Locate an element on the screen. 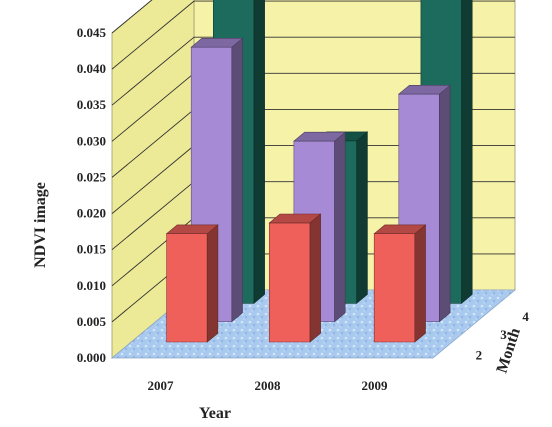 The height and width of the screenshot is (427, 552). y-tick-label: 0.020 is located at coordinates (91, 213).